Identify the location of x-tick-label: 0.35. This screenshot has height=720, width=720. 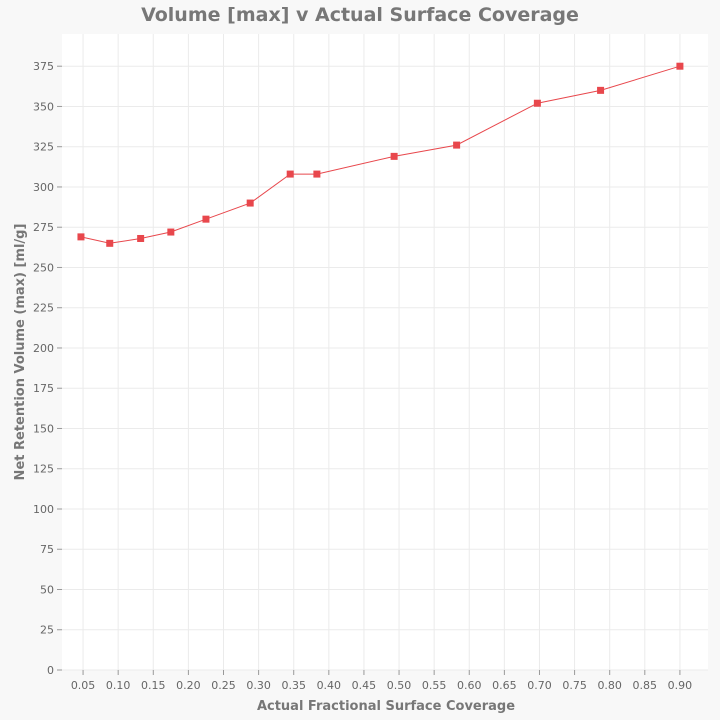
(293, 685).